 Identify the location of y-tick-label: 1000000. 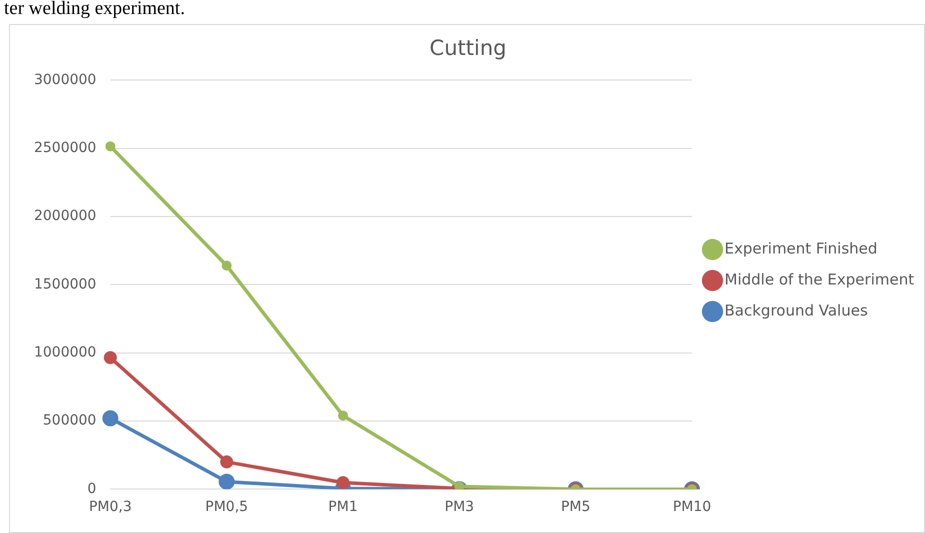
(65, 352).